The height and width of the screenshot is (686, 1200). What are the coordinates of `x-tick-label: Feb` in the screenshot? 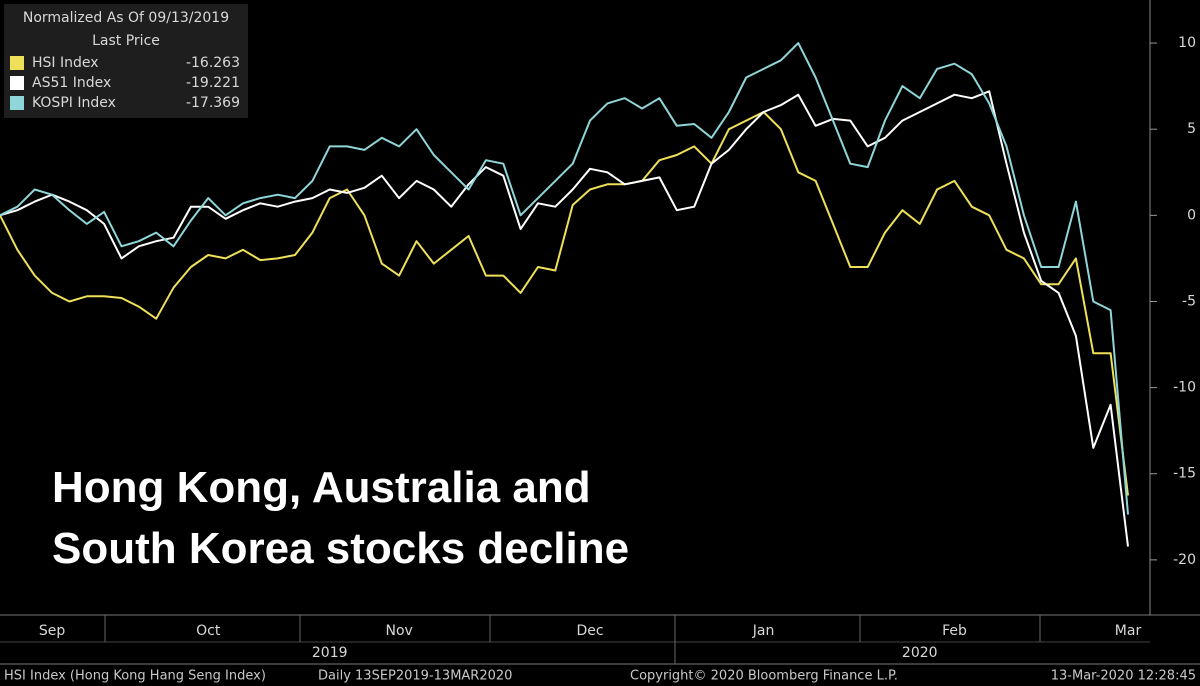 It's located at (954, 631).